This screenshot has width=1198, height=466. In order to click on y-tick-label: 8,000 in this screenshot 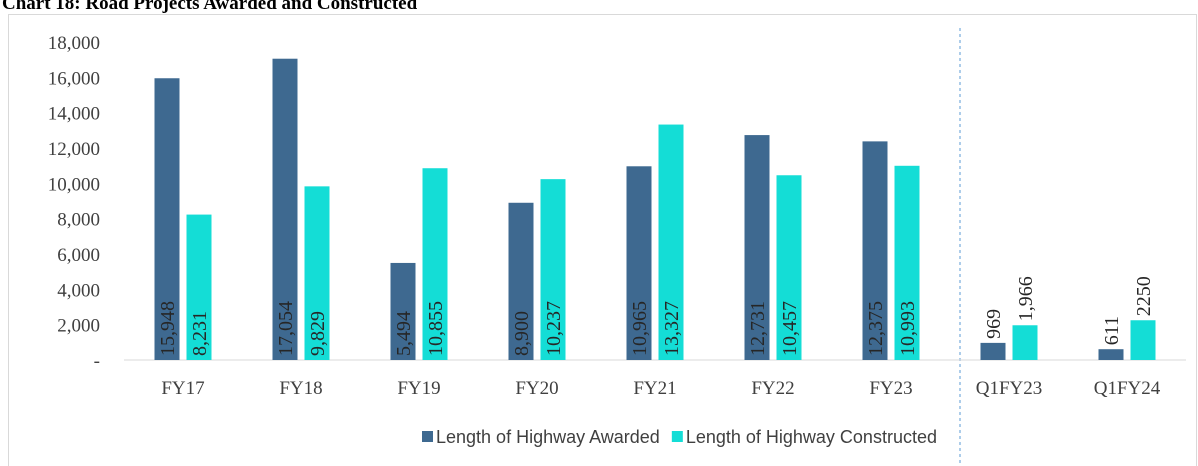, I will do `click(78, 220)`.